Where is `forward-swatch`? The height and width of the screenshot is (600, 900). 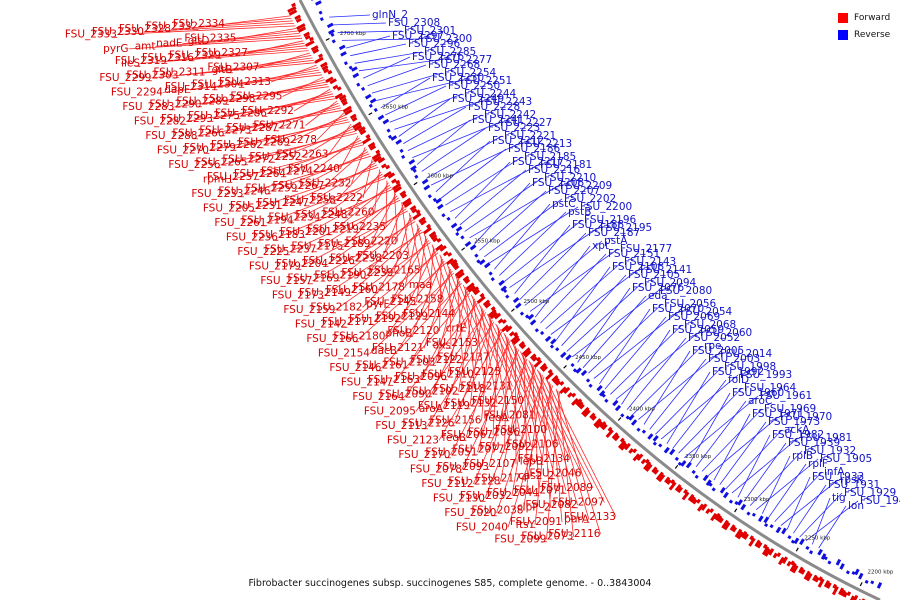
forward-swatch is located at coordinates (843, 17).